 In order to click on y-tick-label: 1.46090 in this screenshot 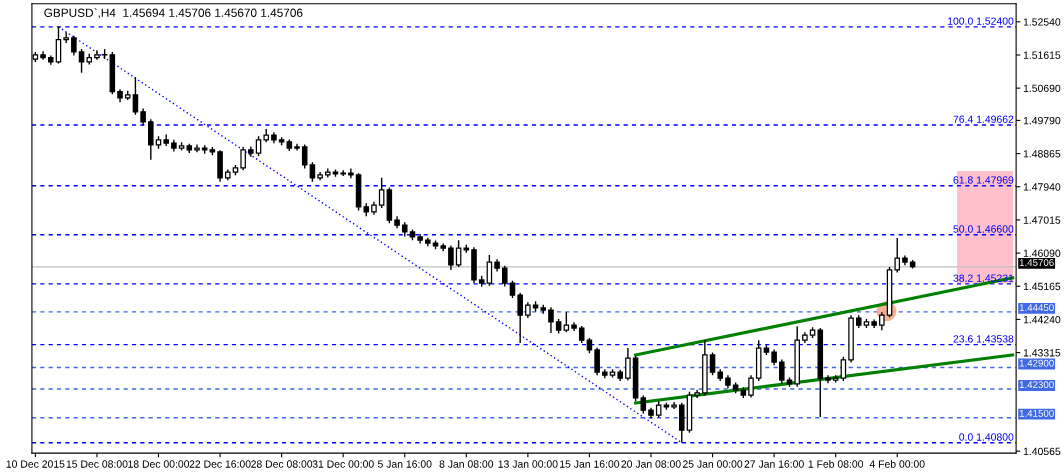, I will do `click(1042, 253)`.